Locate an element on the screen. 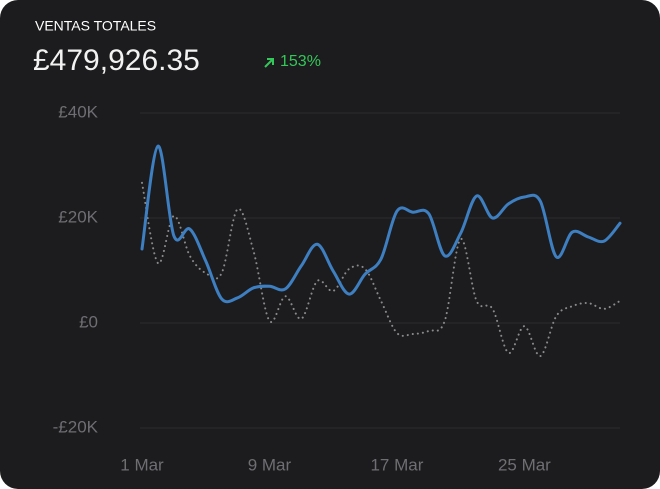 The image size is (660, 489). x-tick-label: 1 Mar is located at coordinates (142, 464).